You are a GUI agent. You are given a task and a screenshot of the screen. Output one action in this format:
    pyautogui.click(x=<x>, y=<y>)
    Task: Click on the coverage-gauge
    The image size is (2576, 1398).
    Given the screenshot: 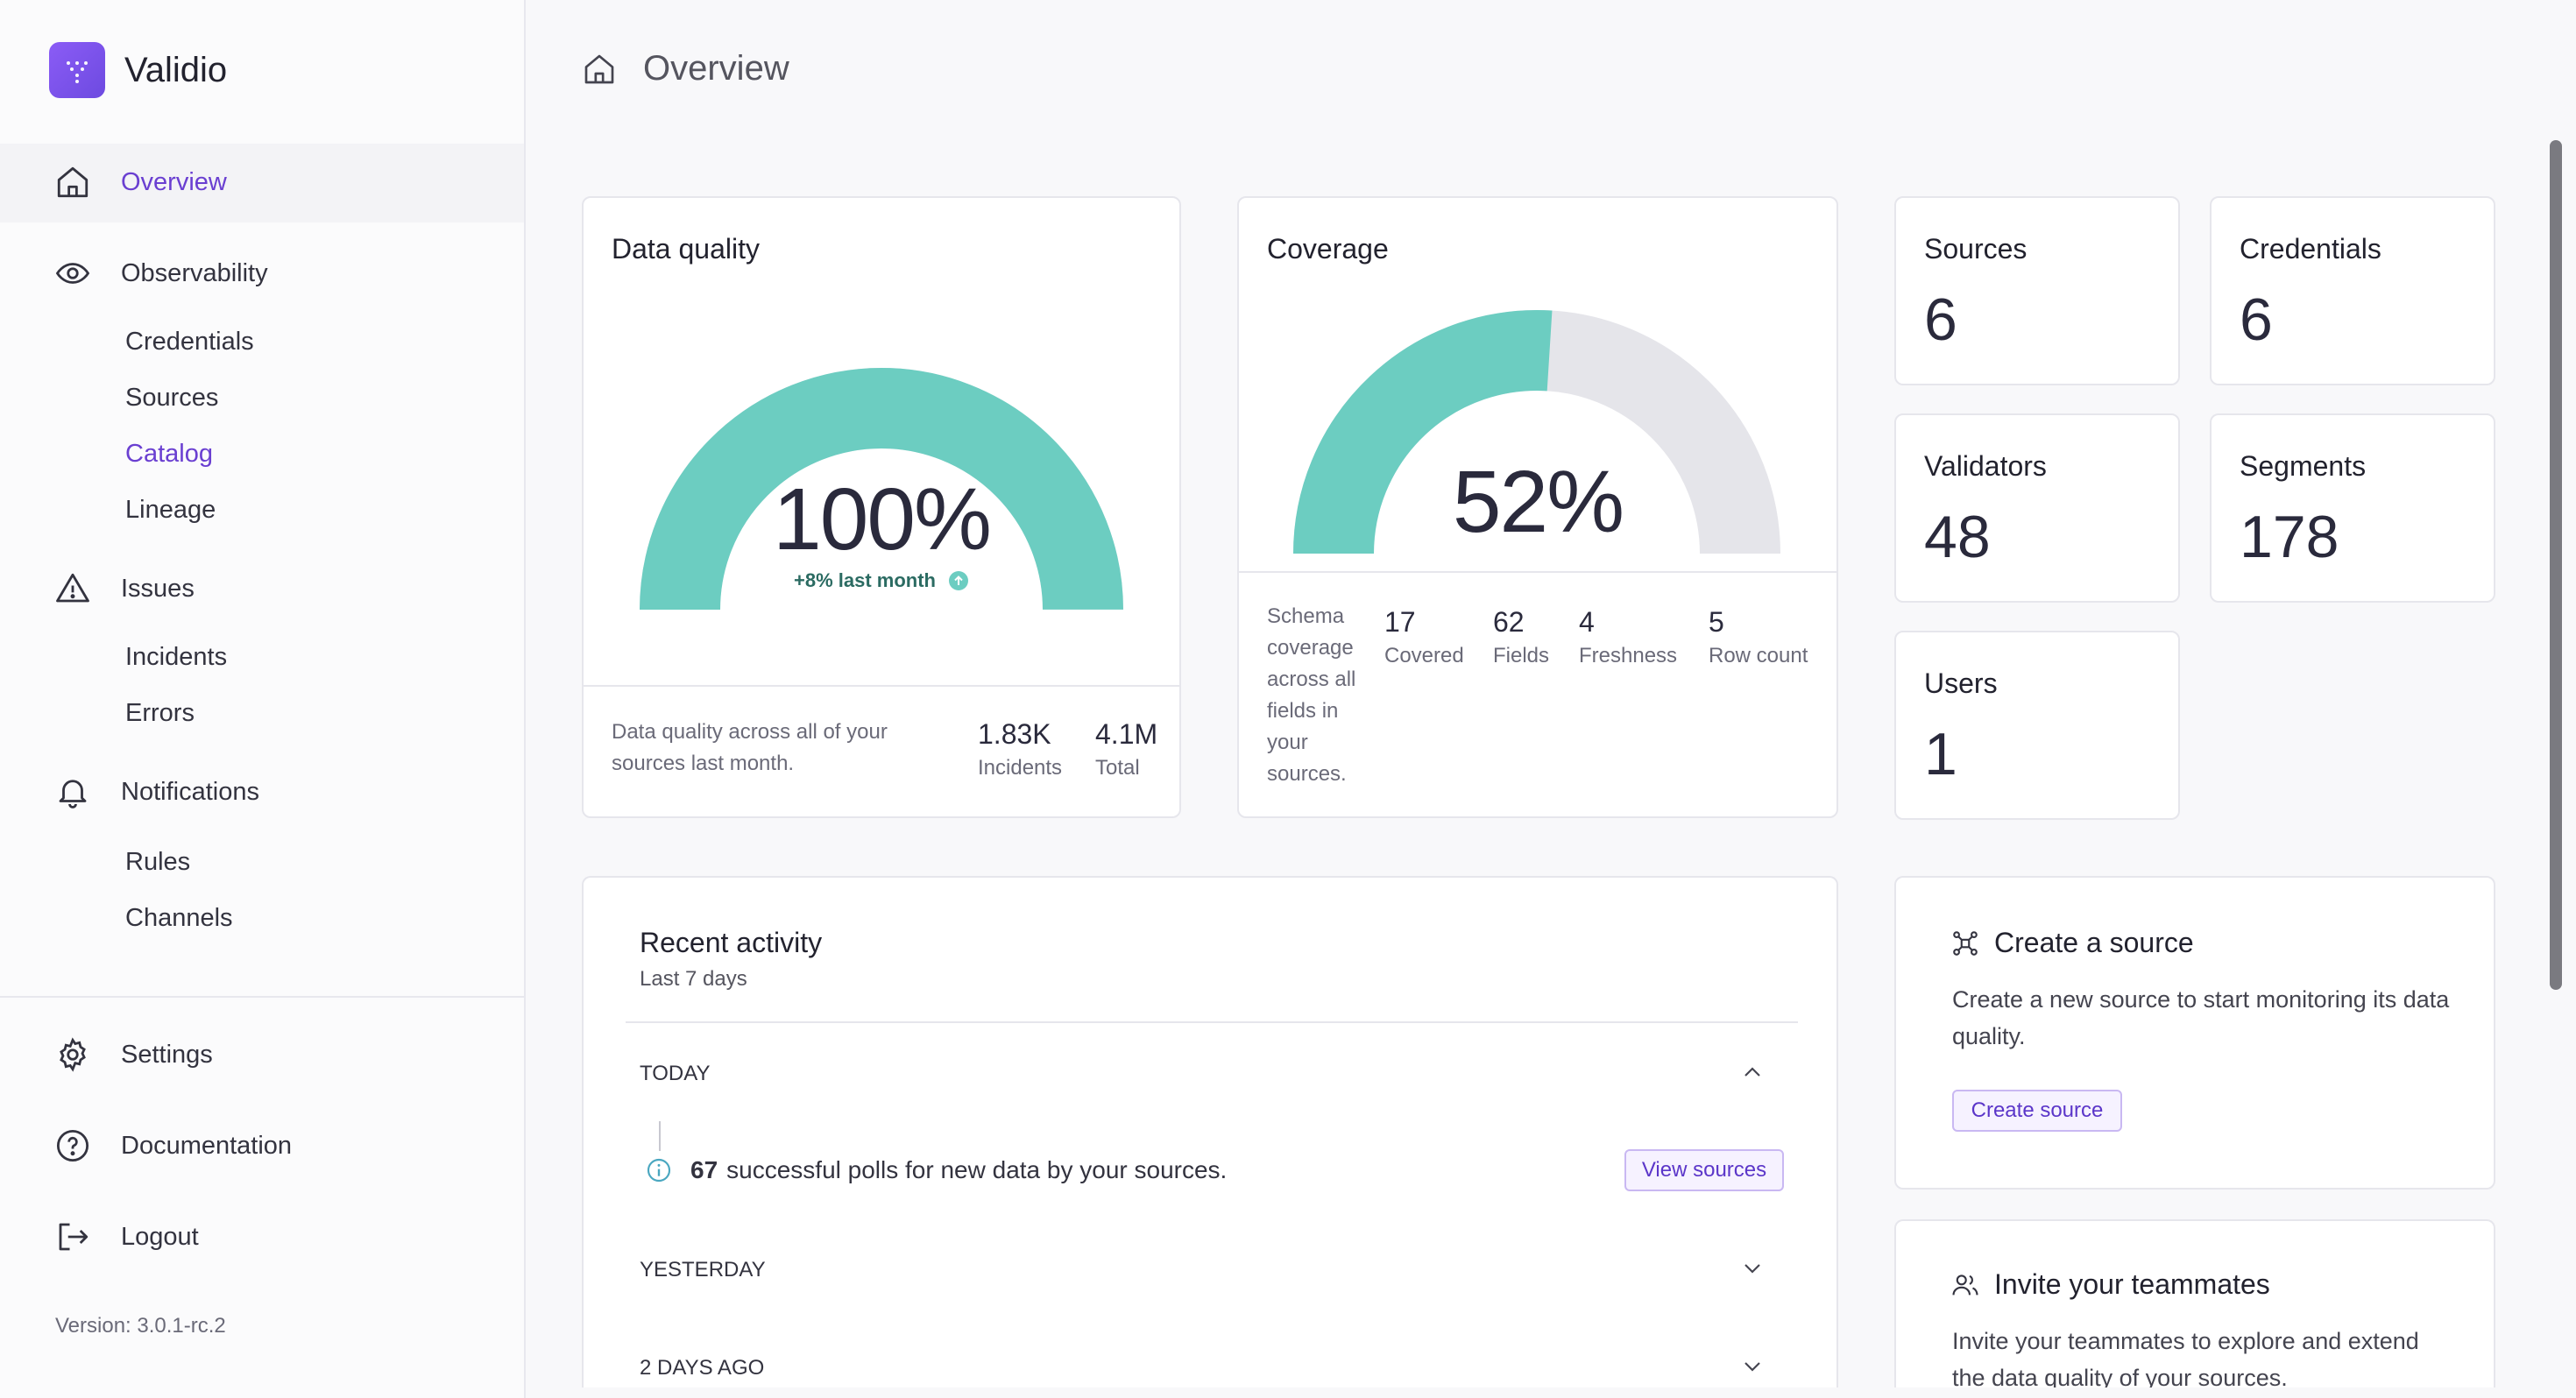 What is the action you would take?
    pyautogui.click(x=1536, y=432)
    